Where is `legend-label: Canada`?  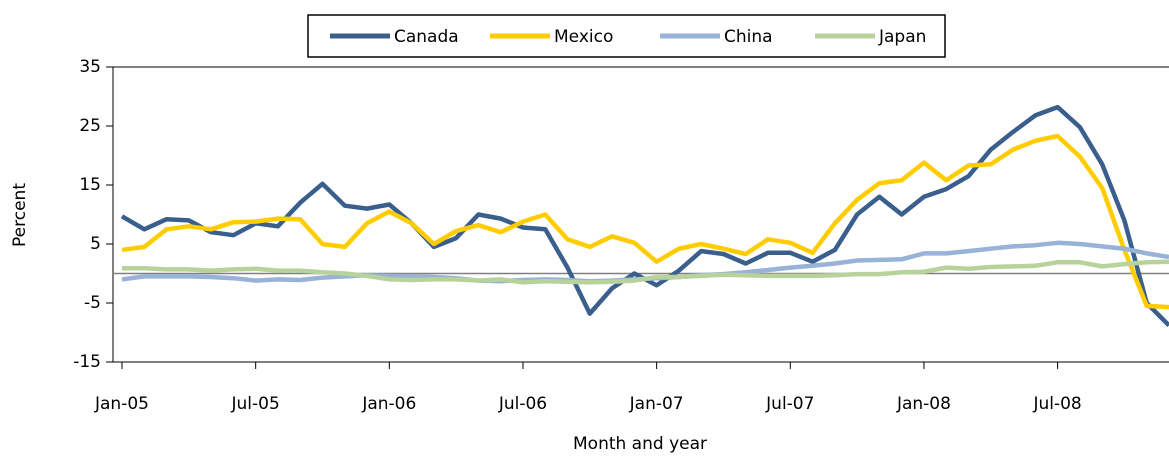 legend-label: Canada is located at coordinates (426, 37).